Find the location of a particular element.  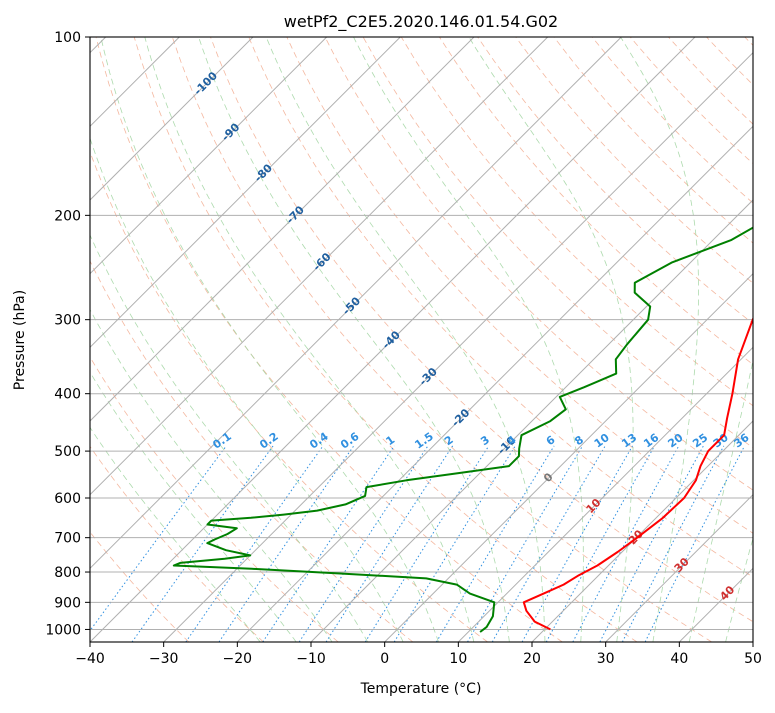

y-tick-label: 500 is located at coordinates (67, 452).